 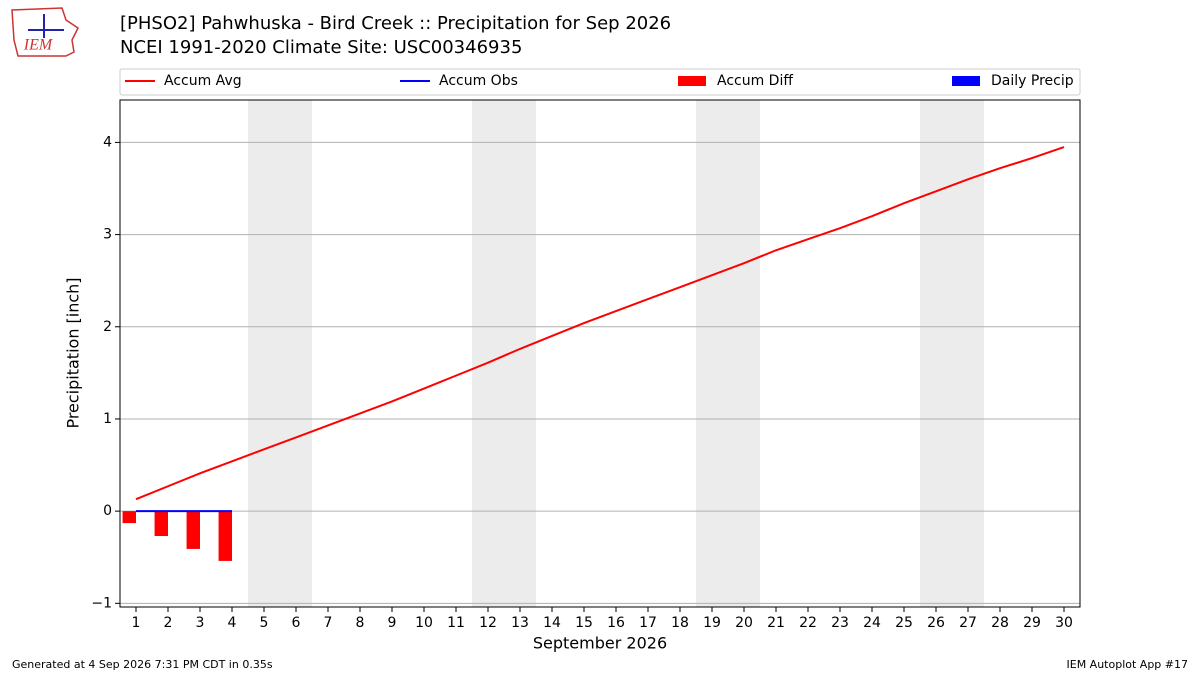 What do you see at coordinates (360, 623) in the screenshot?
I see `x-tick-label: 8` at bounding box center [360, 623].